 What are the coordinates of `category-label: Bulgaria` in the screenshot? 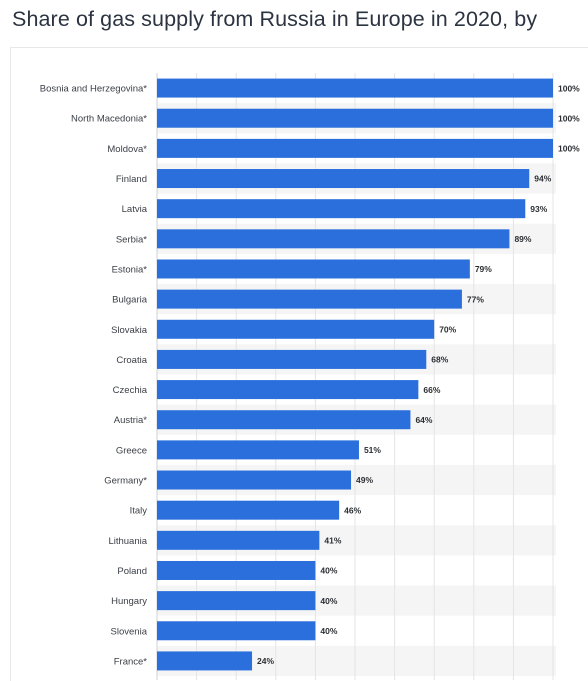 It's located at (130, 300).